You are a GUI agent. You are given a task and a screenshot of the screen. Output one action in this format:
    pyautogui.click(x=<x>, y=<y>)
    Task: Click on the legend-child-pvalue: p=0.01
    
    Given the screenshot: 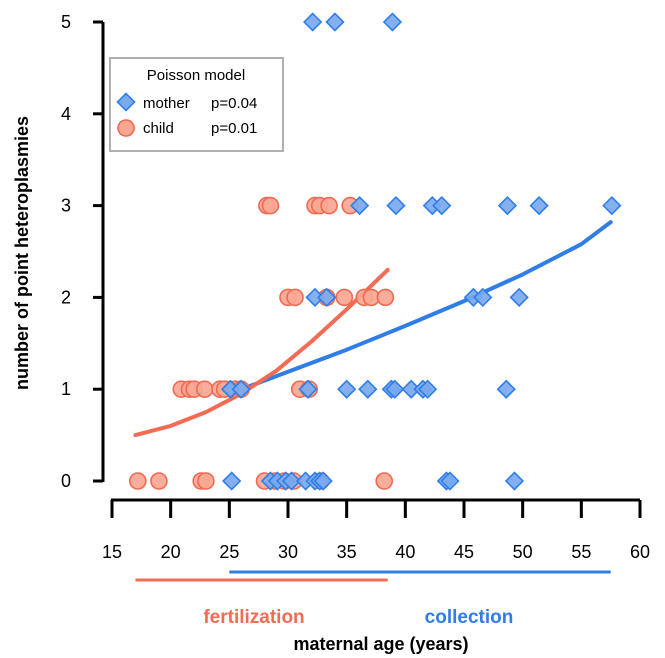 What is the action you would take?
    pyautogui.click(x=234, y=128)
    